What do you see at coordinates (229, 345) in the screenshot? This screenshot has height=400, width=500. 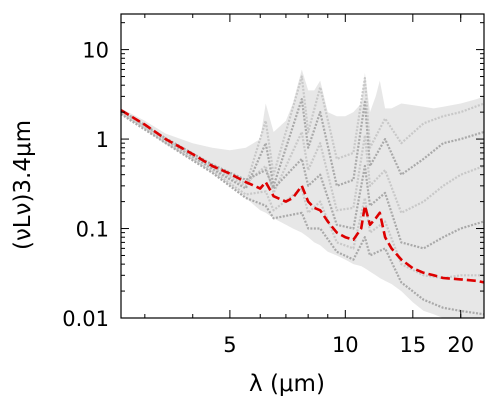 I see `x-tick-label: 5` at bounding box center [229, 345].